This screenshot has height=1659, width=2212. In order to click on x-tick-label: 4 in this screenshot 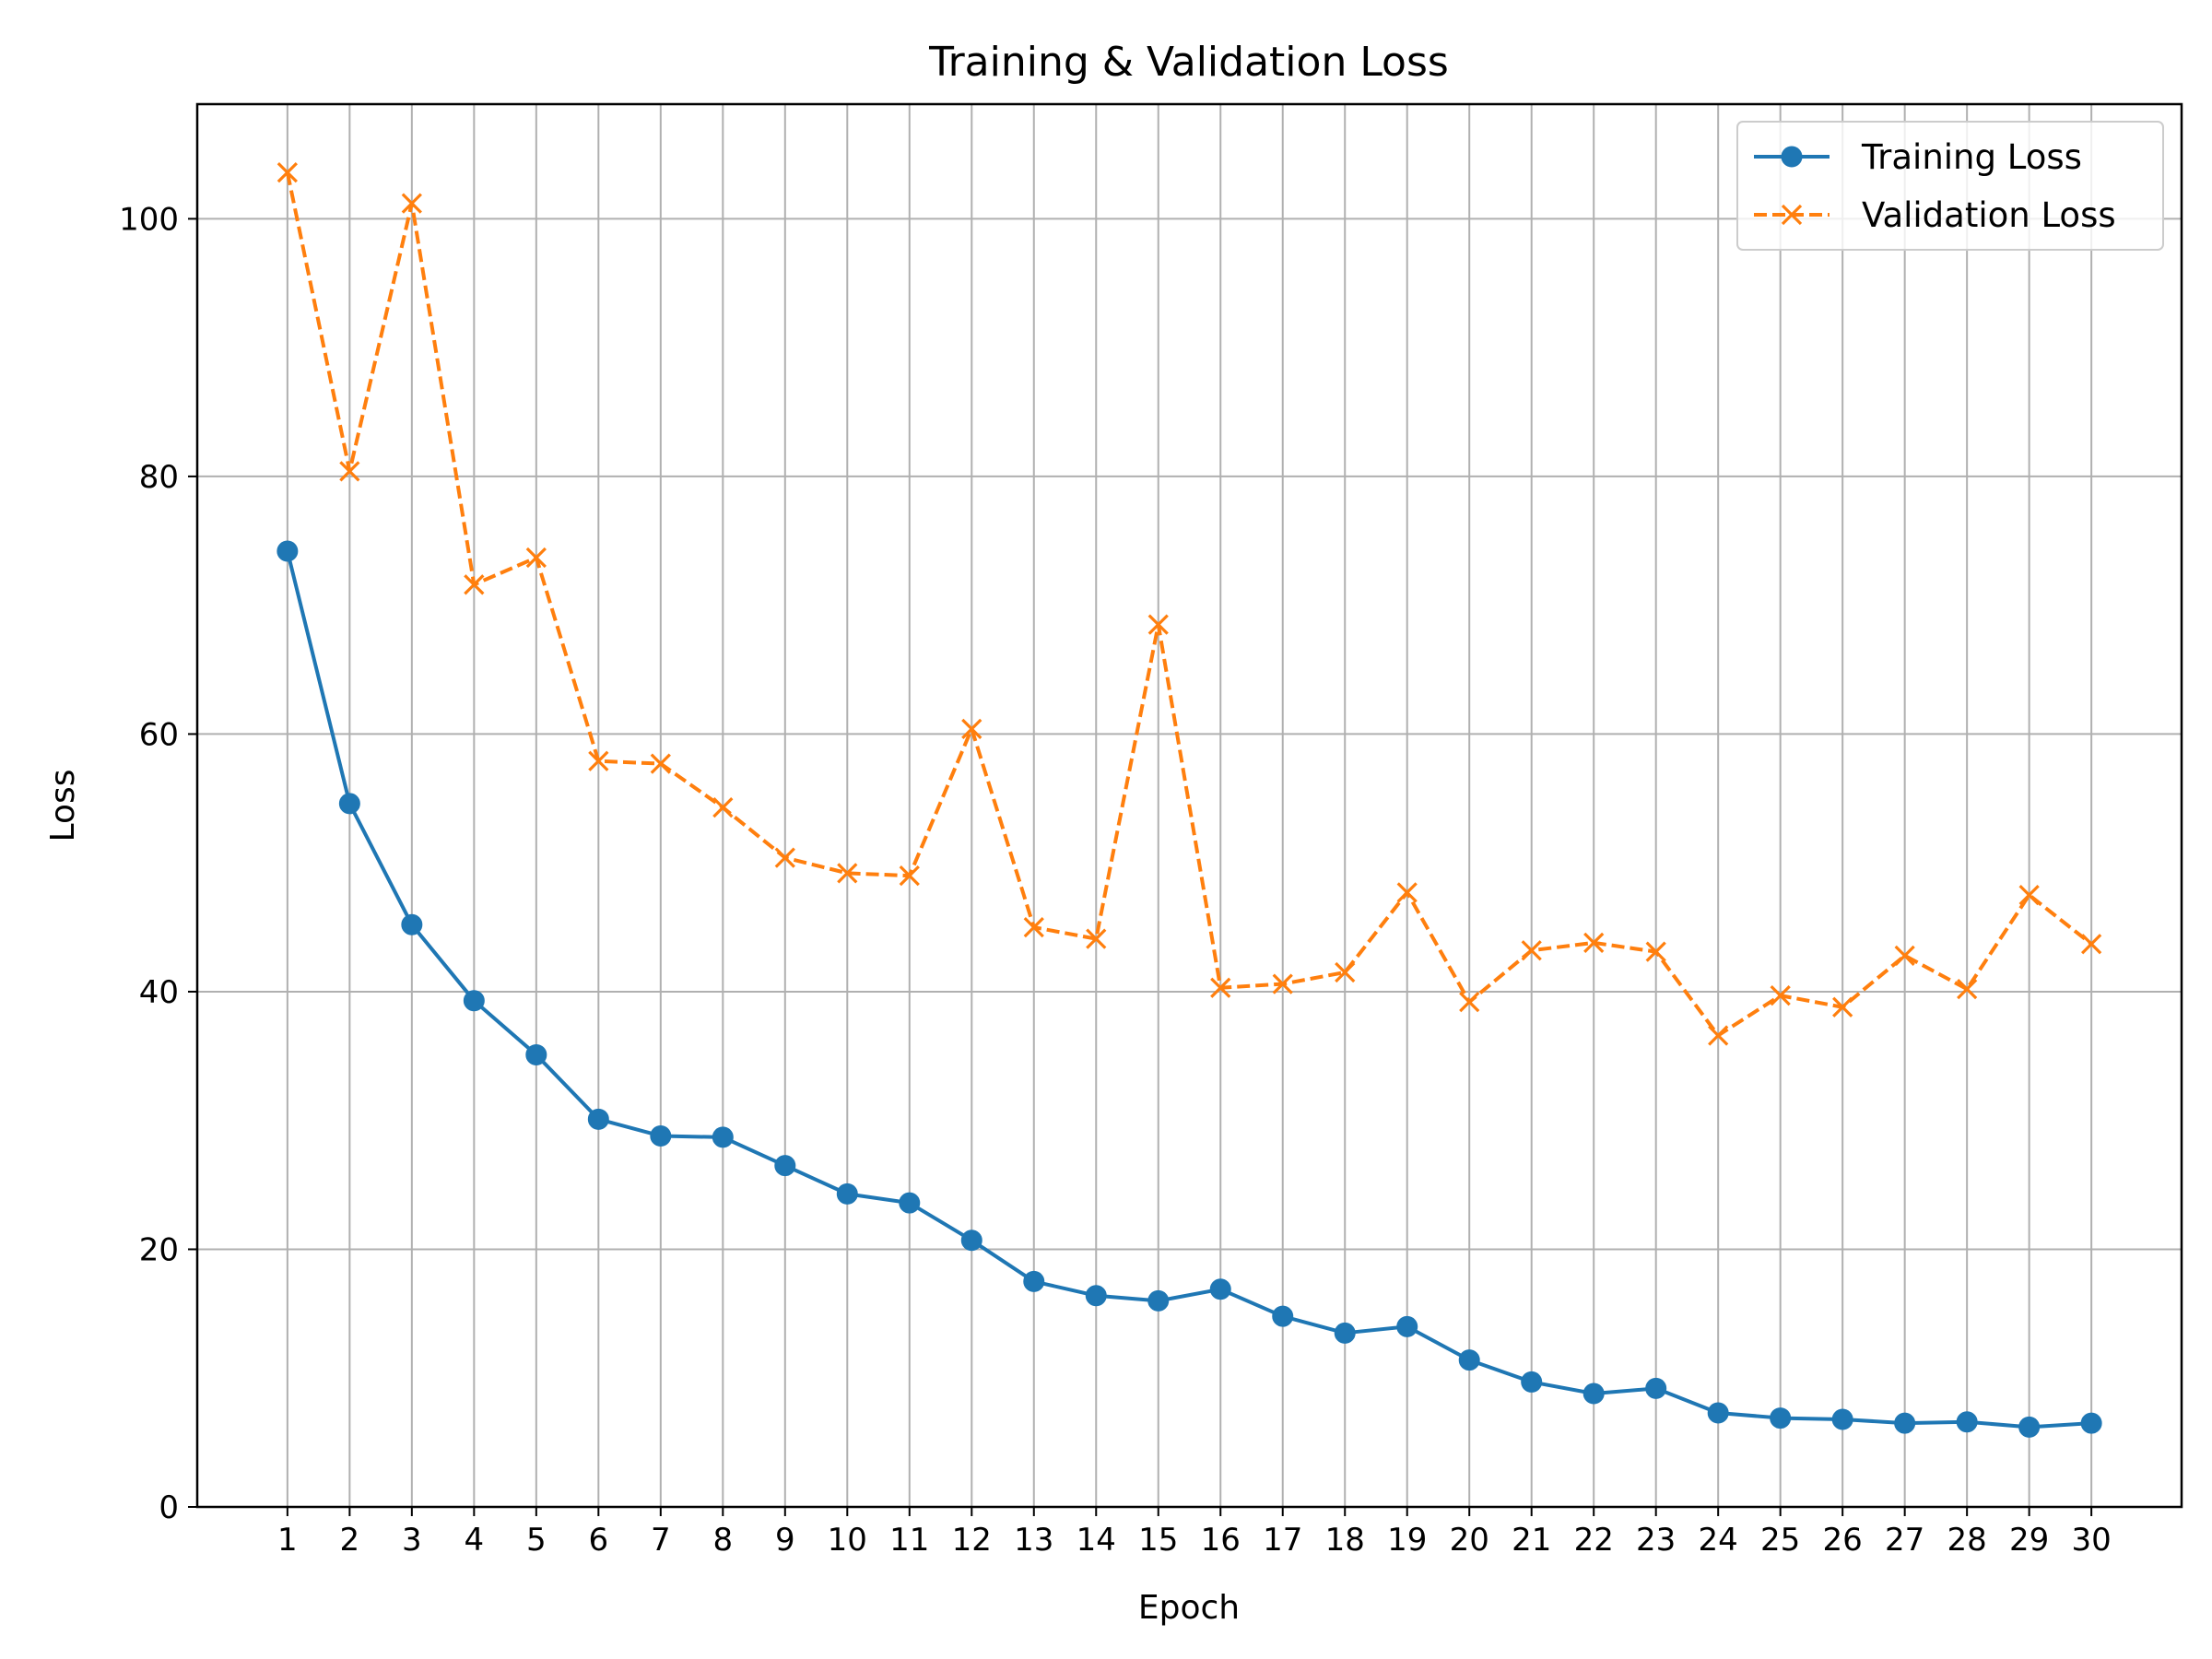, I will do `click(475, 1540)`.